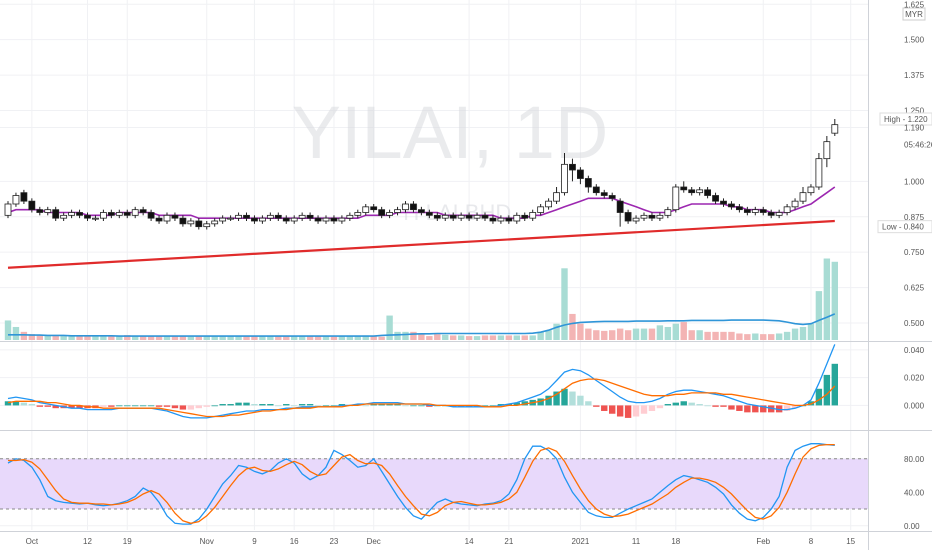 The height and width of the screenshot is (550, 932). I want to click on time-tick-label: 19, so click(127, 541).